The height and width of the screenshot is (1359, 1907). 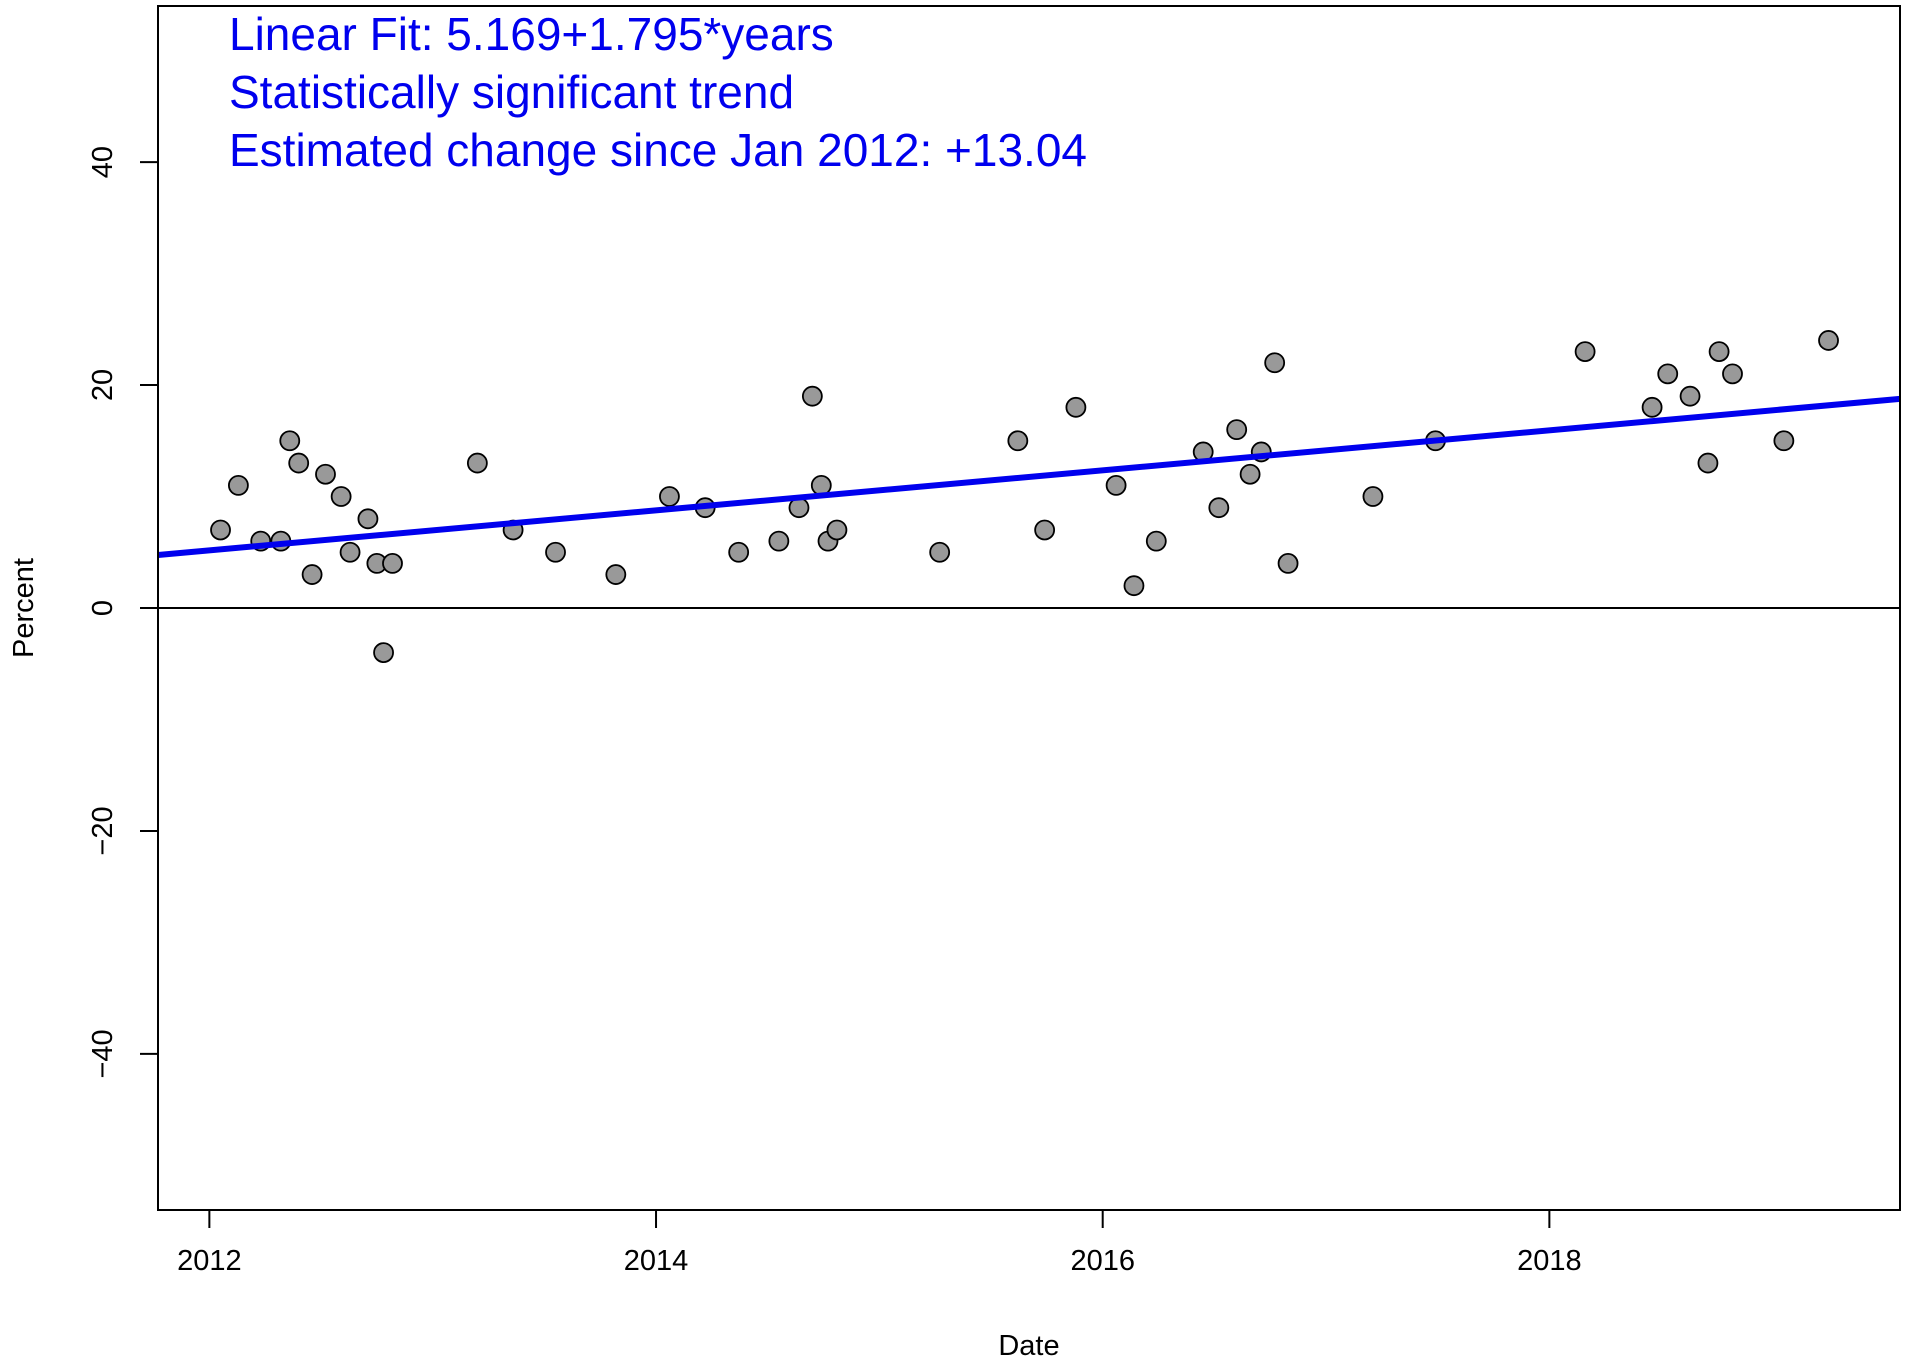 What do you see at coordinates (1549, 1261) in the screenshot?
I see `x-tick-label: 2018` at bounding box center [1549, 1261].